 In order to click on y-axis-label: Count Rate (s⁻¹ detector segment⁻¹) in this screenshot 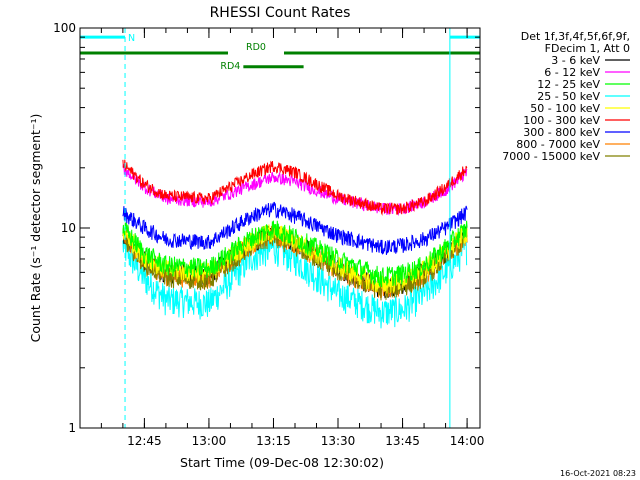, I will do `click(35, 228)`.